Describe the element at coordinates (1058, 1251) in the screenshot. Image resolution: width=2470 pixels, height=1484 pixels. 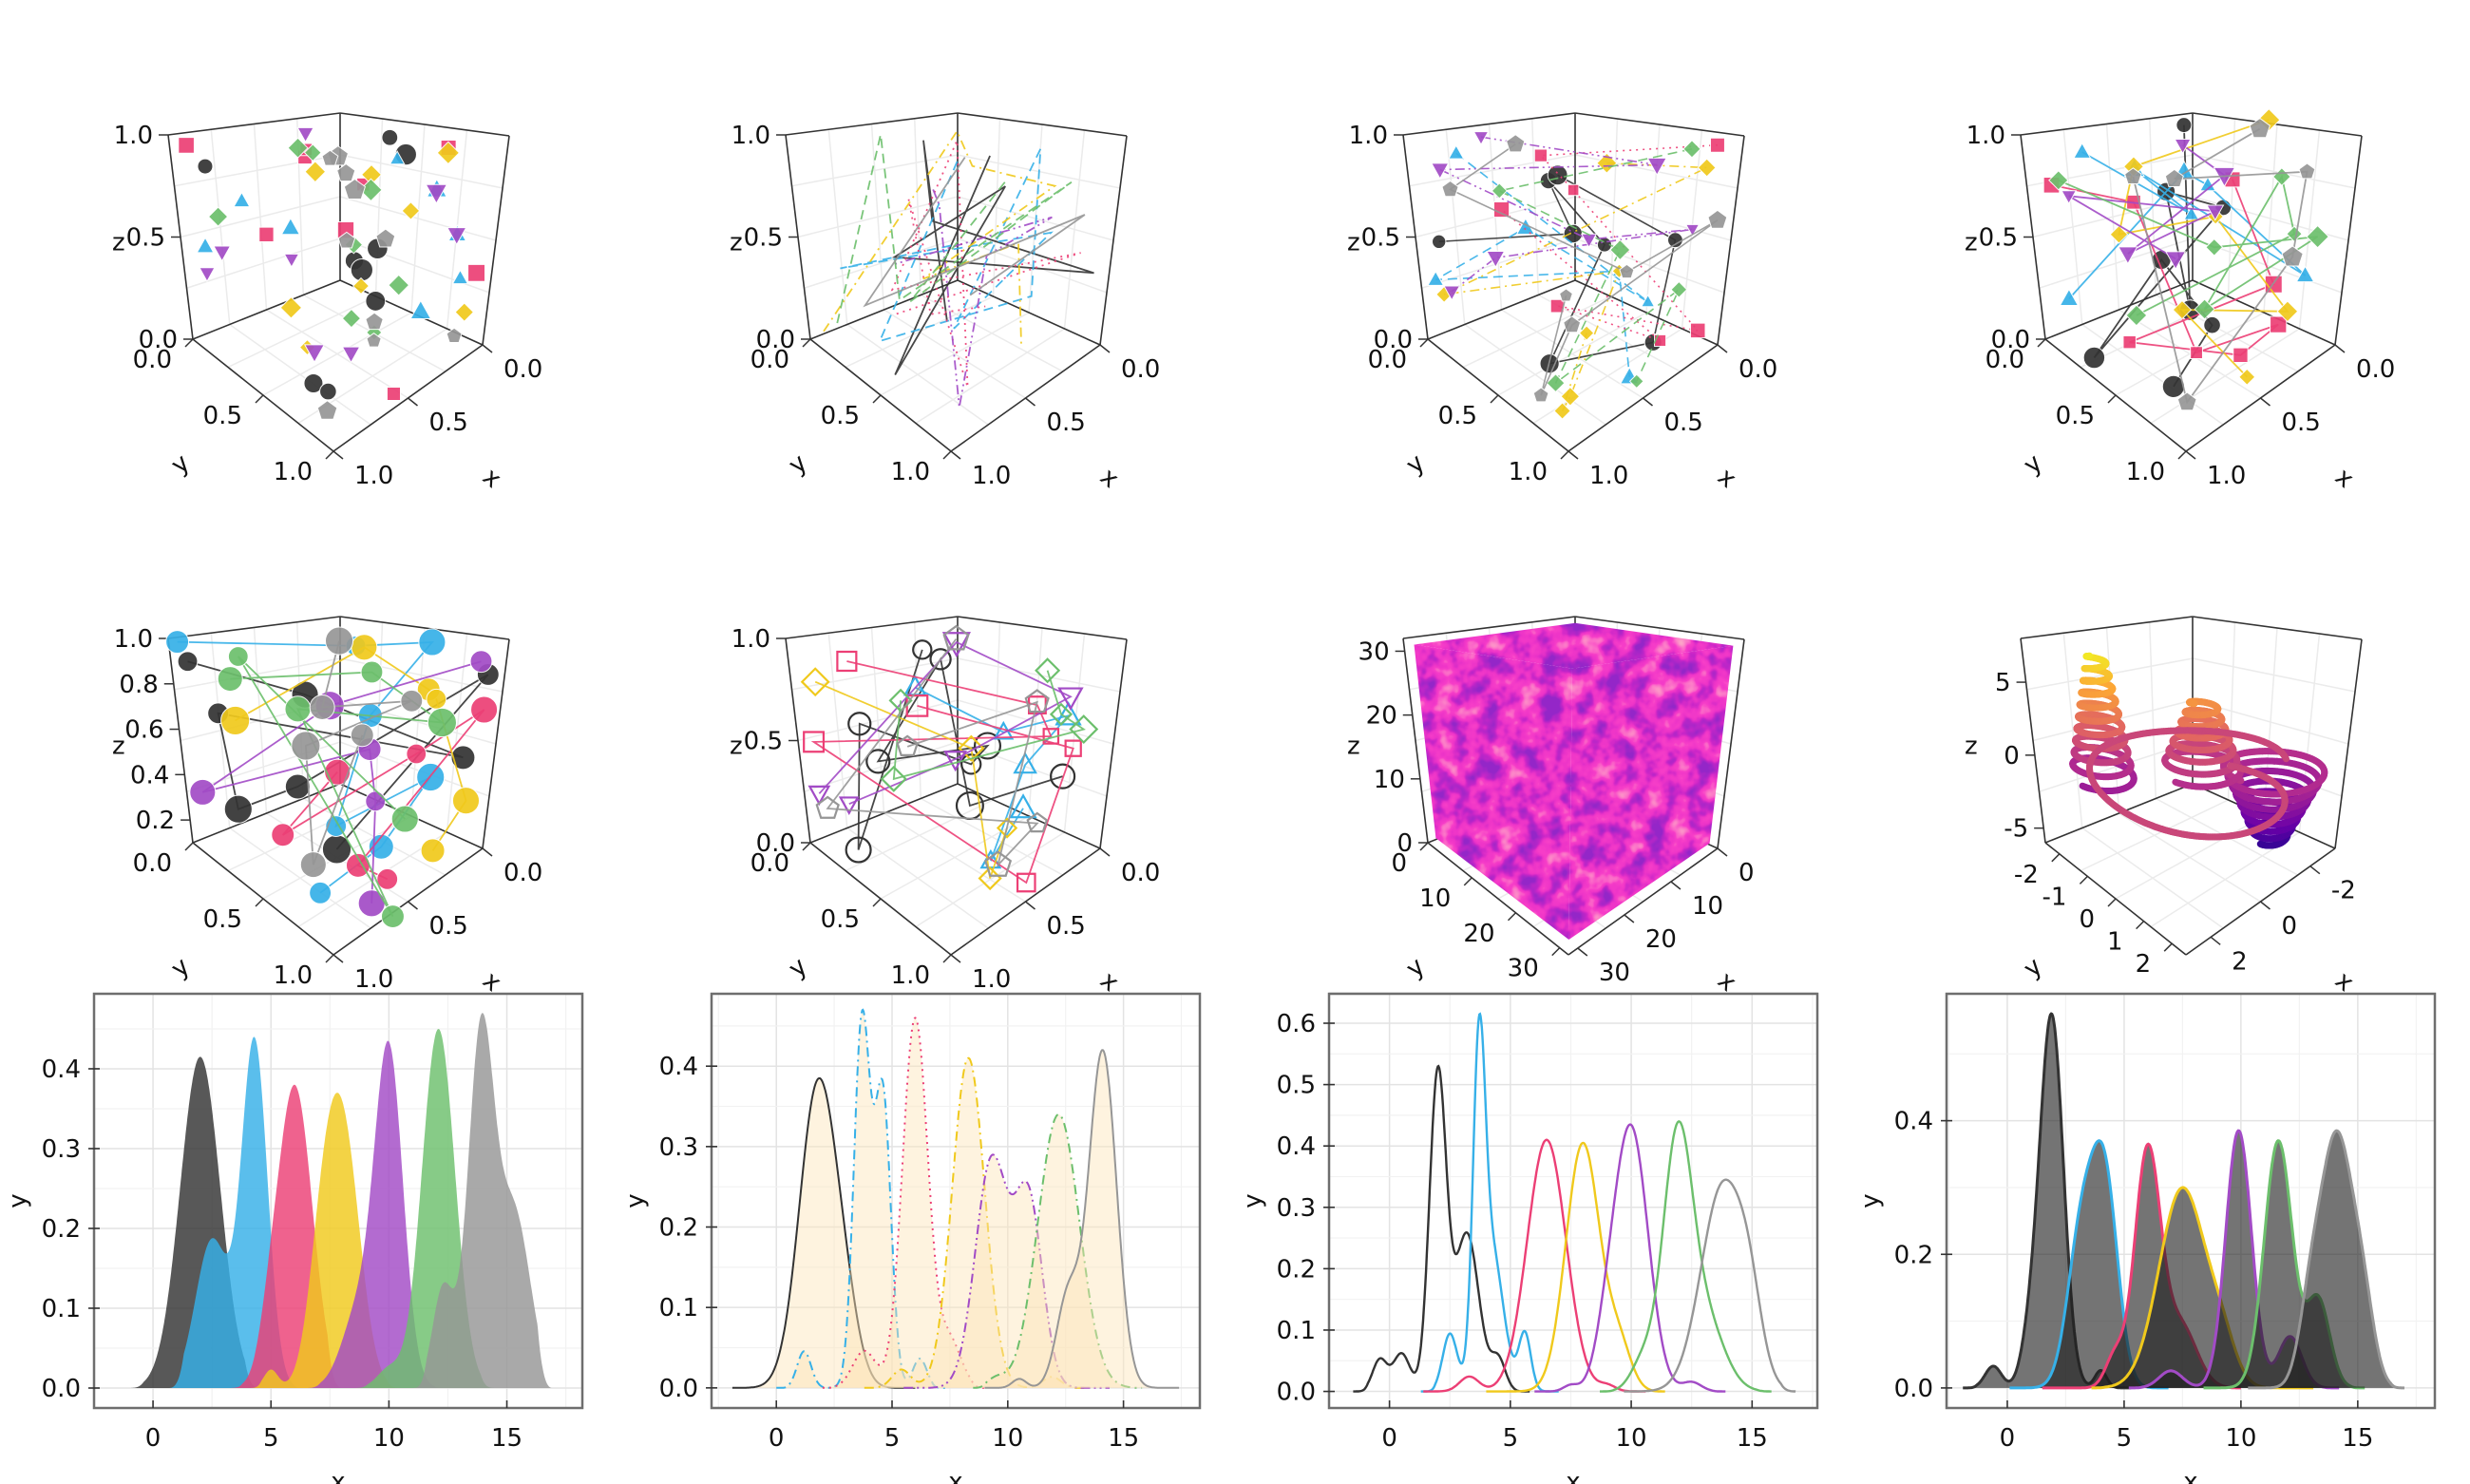
I see `area-s6` at that location.